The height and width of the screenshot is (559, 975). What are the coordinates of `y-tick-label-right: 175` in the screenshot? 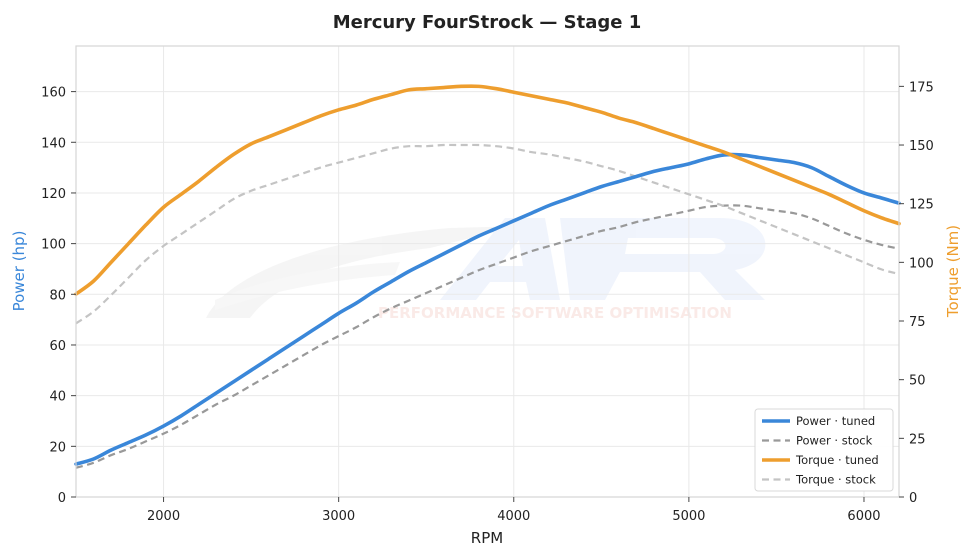 It's located at (921, 87).